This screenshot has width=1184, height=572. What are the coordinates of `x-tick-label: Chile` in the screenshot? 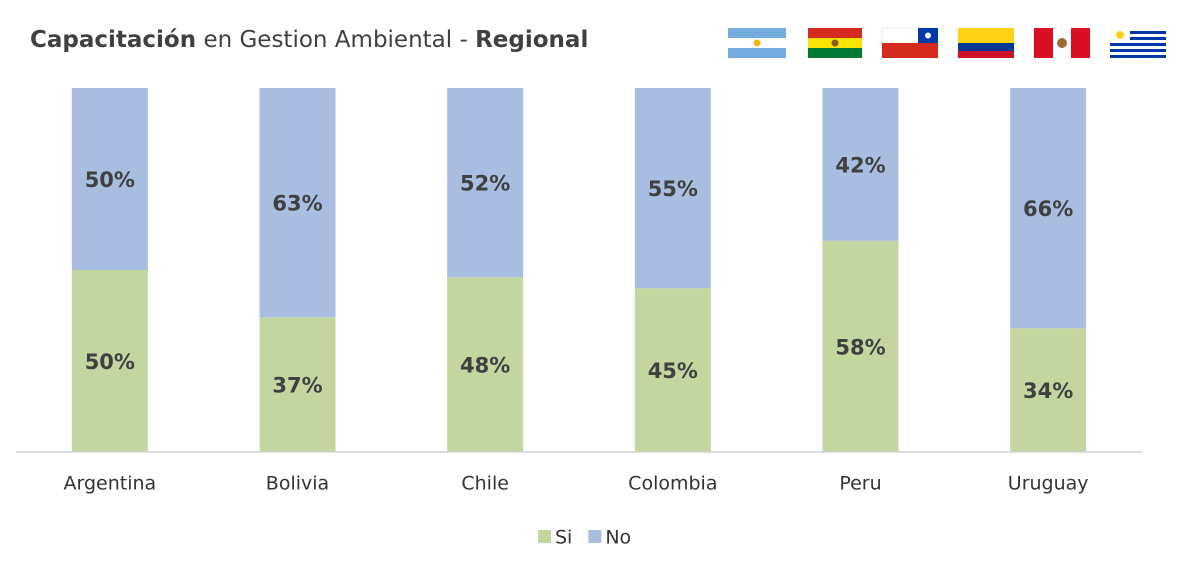 It's located at (485, 484).